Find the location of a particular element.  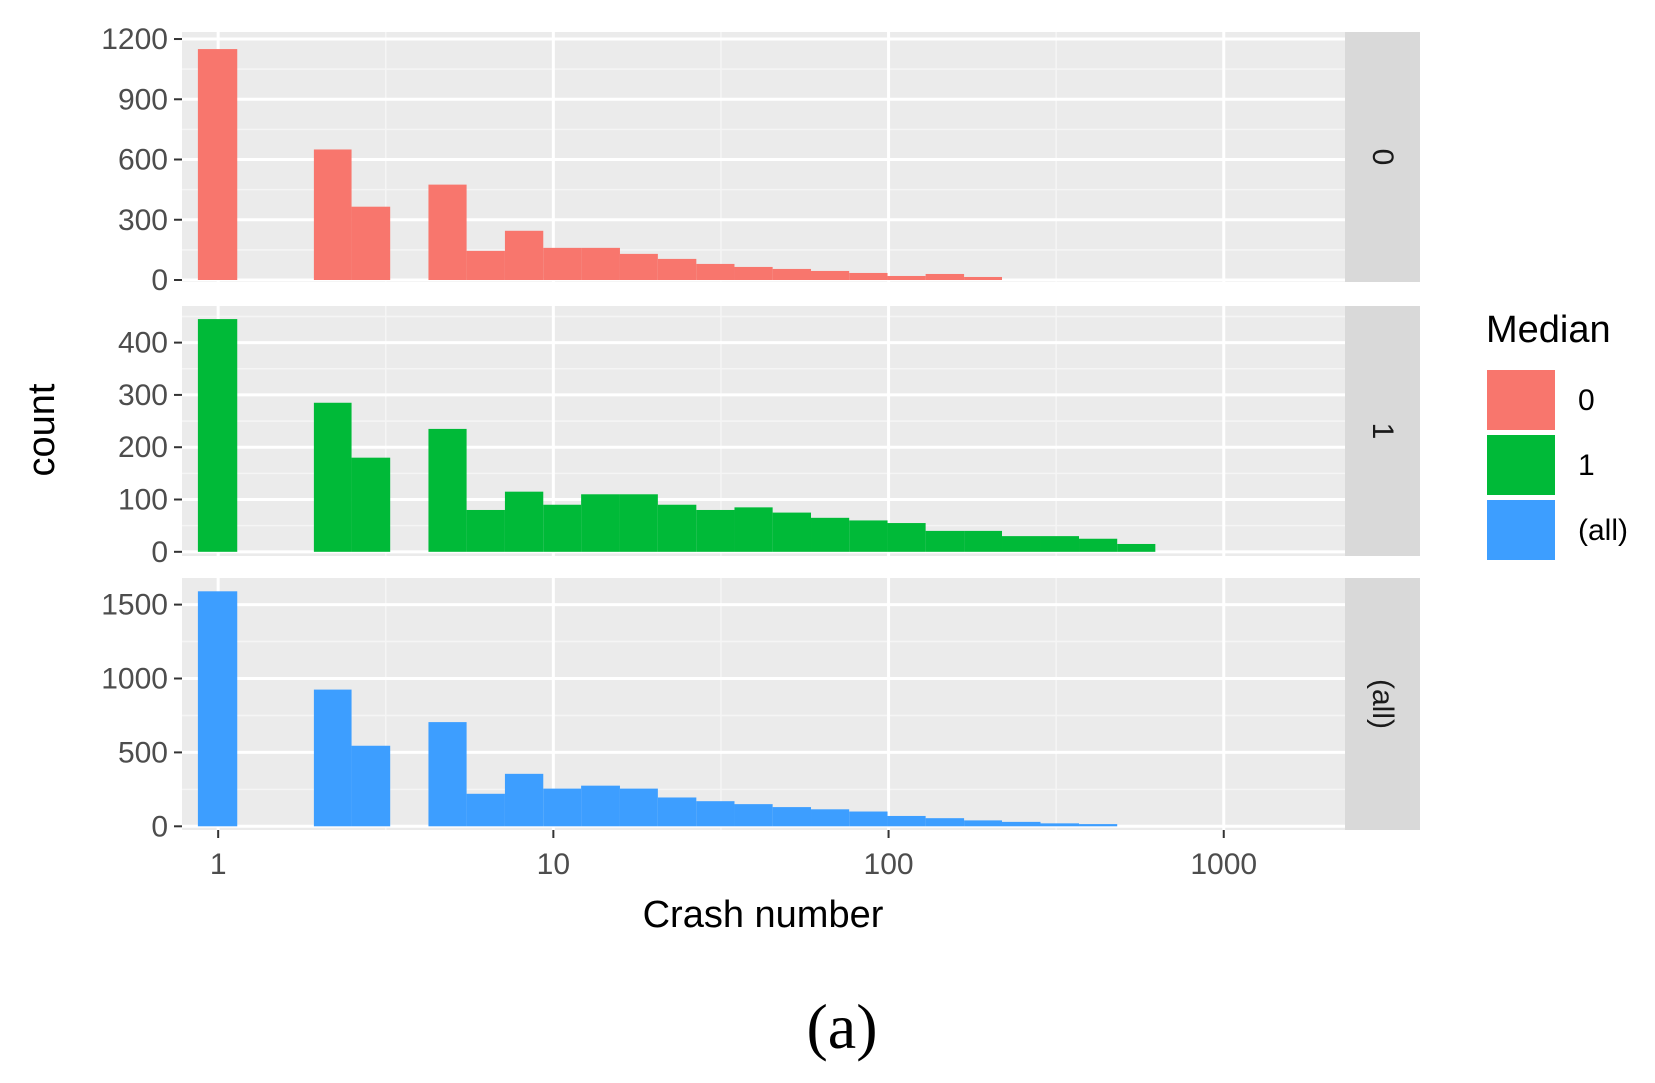

facet-strip-label: 1 is located at coordinates (1382, 431).